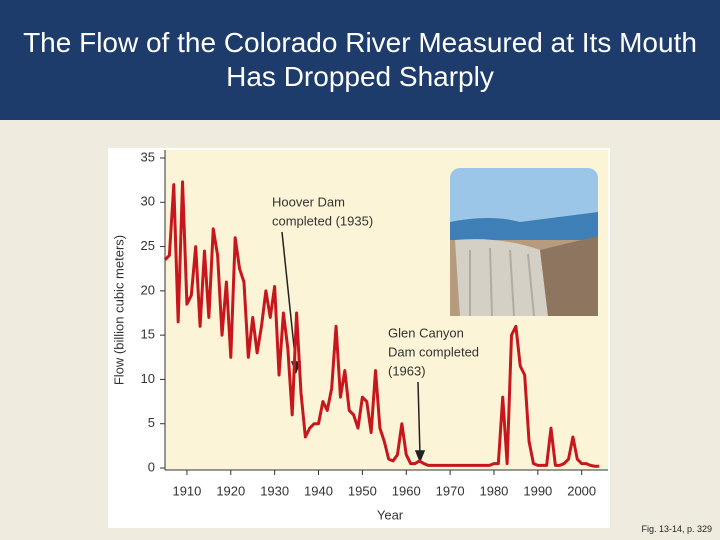  Describe the element at coordinates (322, 220) in the screenshot. I see `annotation: completed (1935)` at that location.